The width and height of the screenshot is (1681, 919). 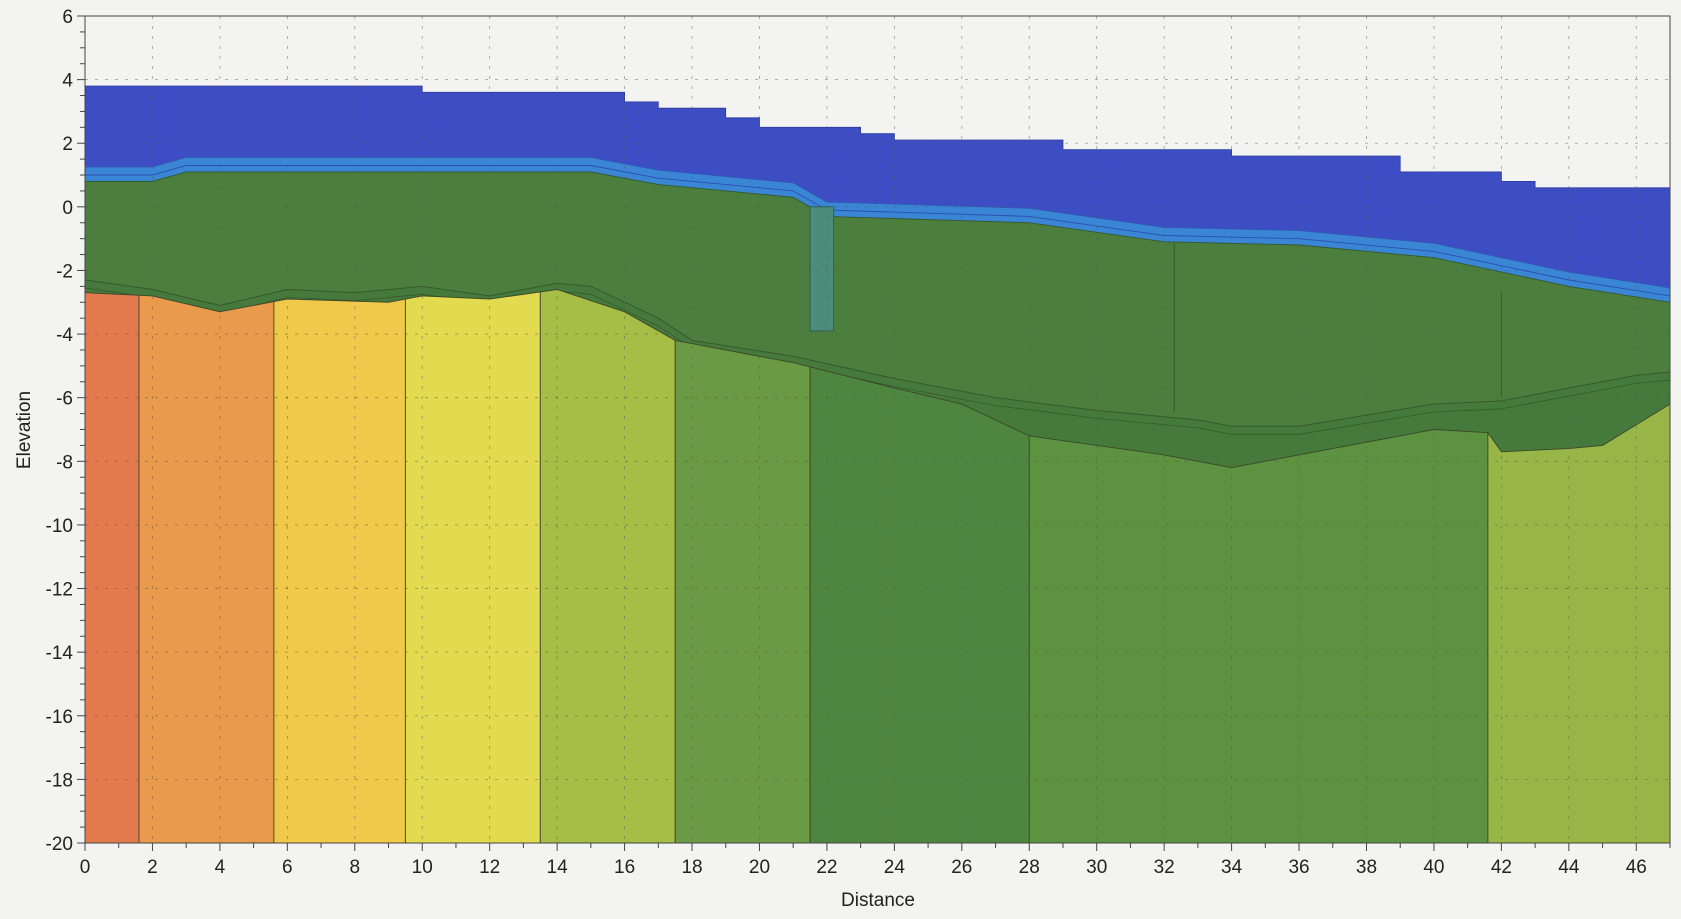 I want to click on y-tick-label: -18, so click(x=59, y=780).